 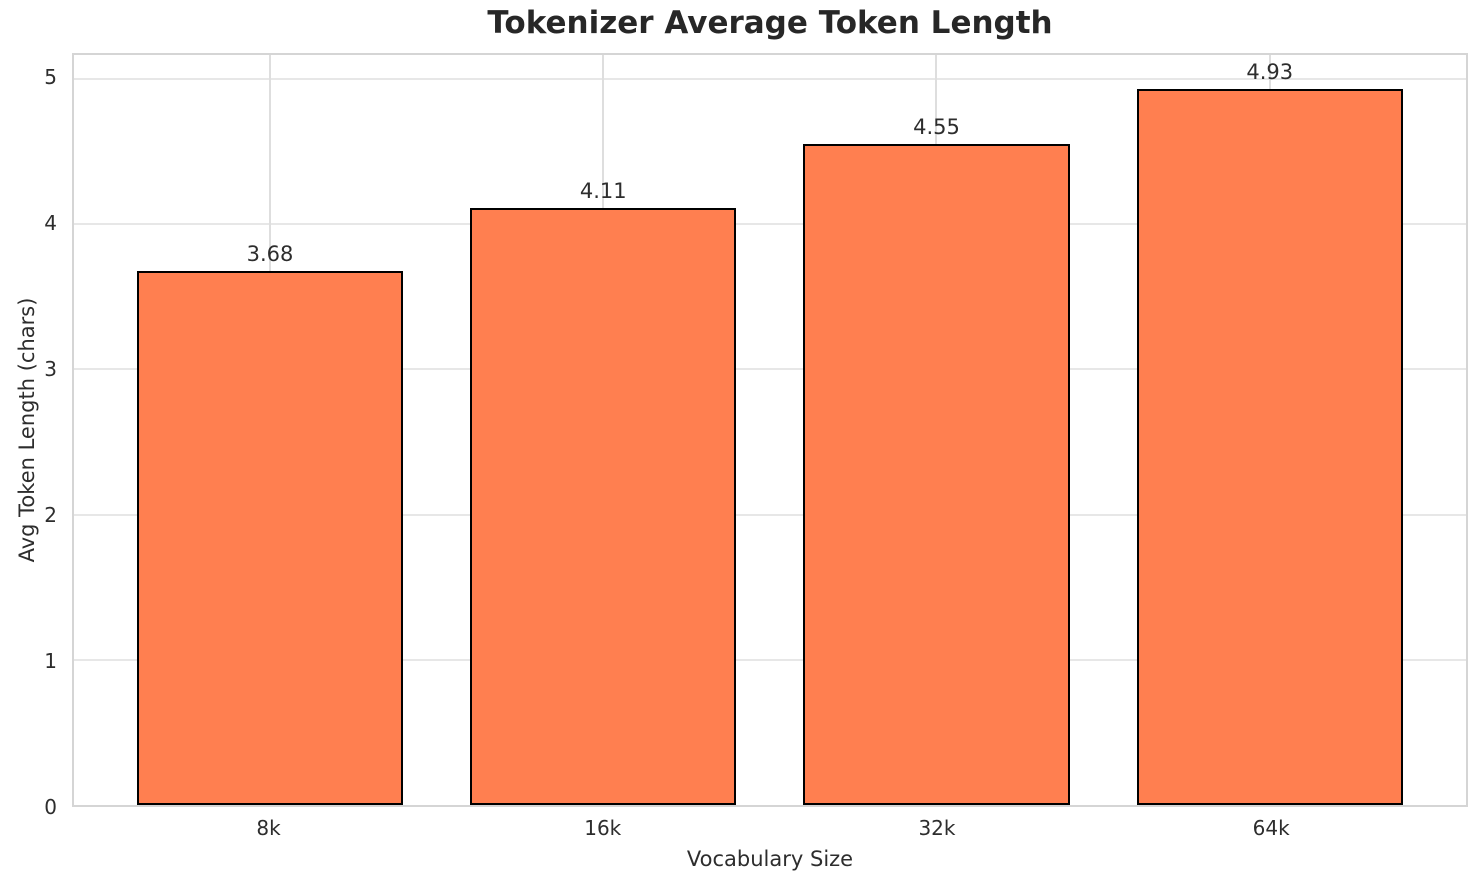 What do you see at coordinates (770, 859) in the screenshot?
I see `x-axis-label: Vocabulary Size` at bounding box center [770, 859].